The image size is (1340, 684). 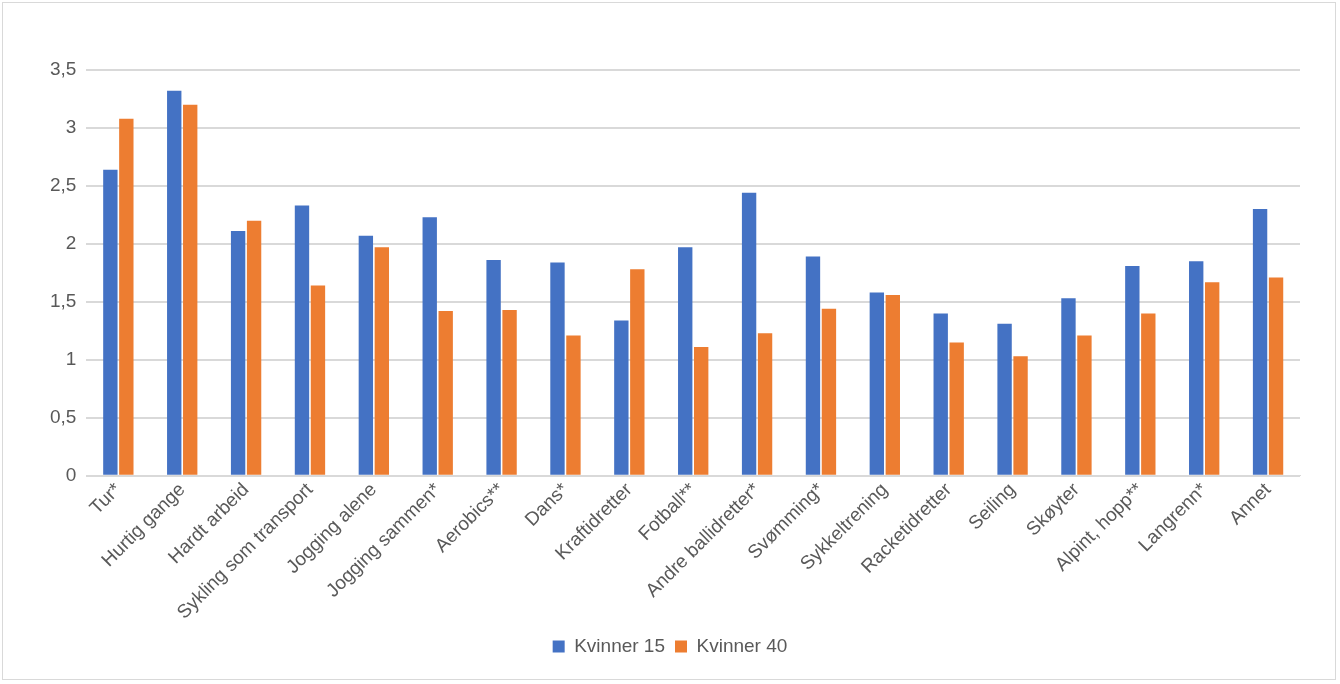 What do you see at coordinates (71, 474) in the screenshot?
I see `y-tick-label: 0` at bounding box center [71, 474].